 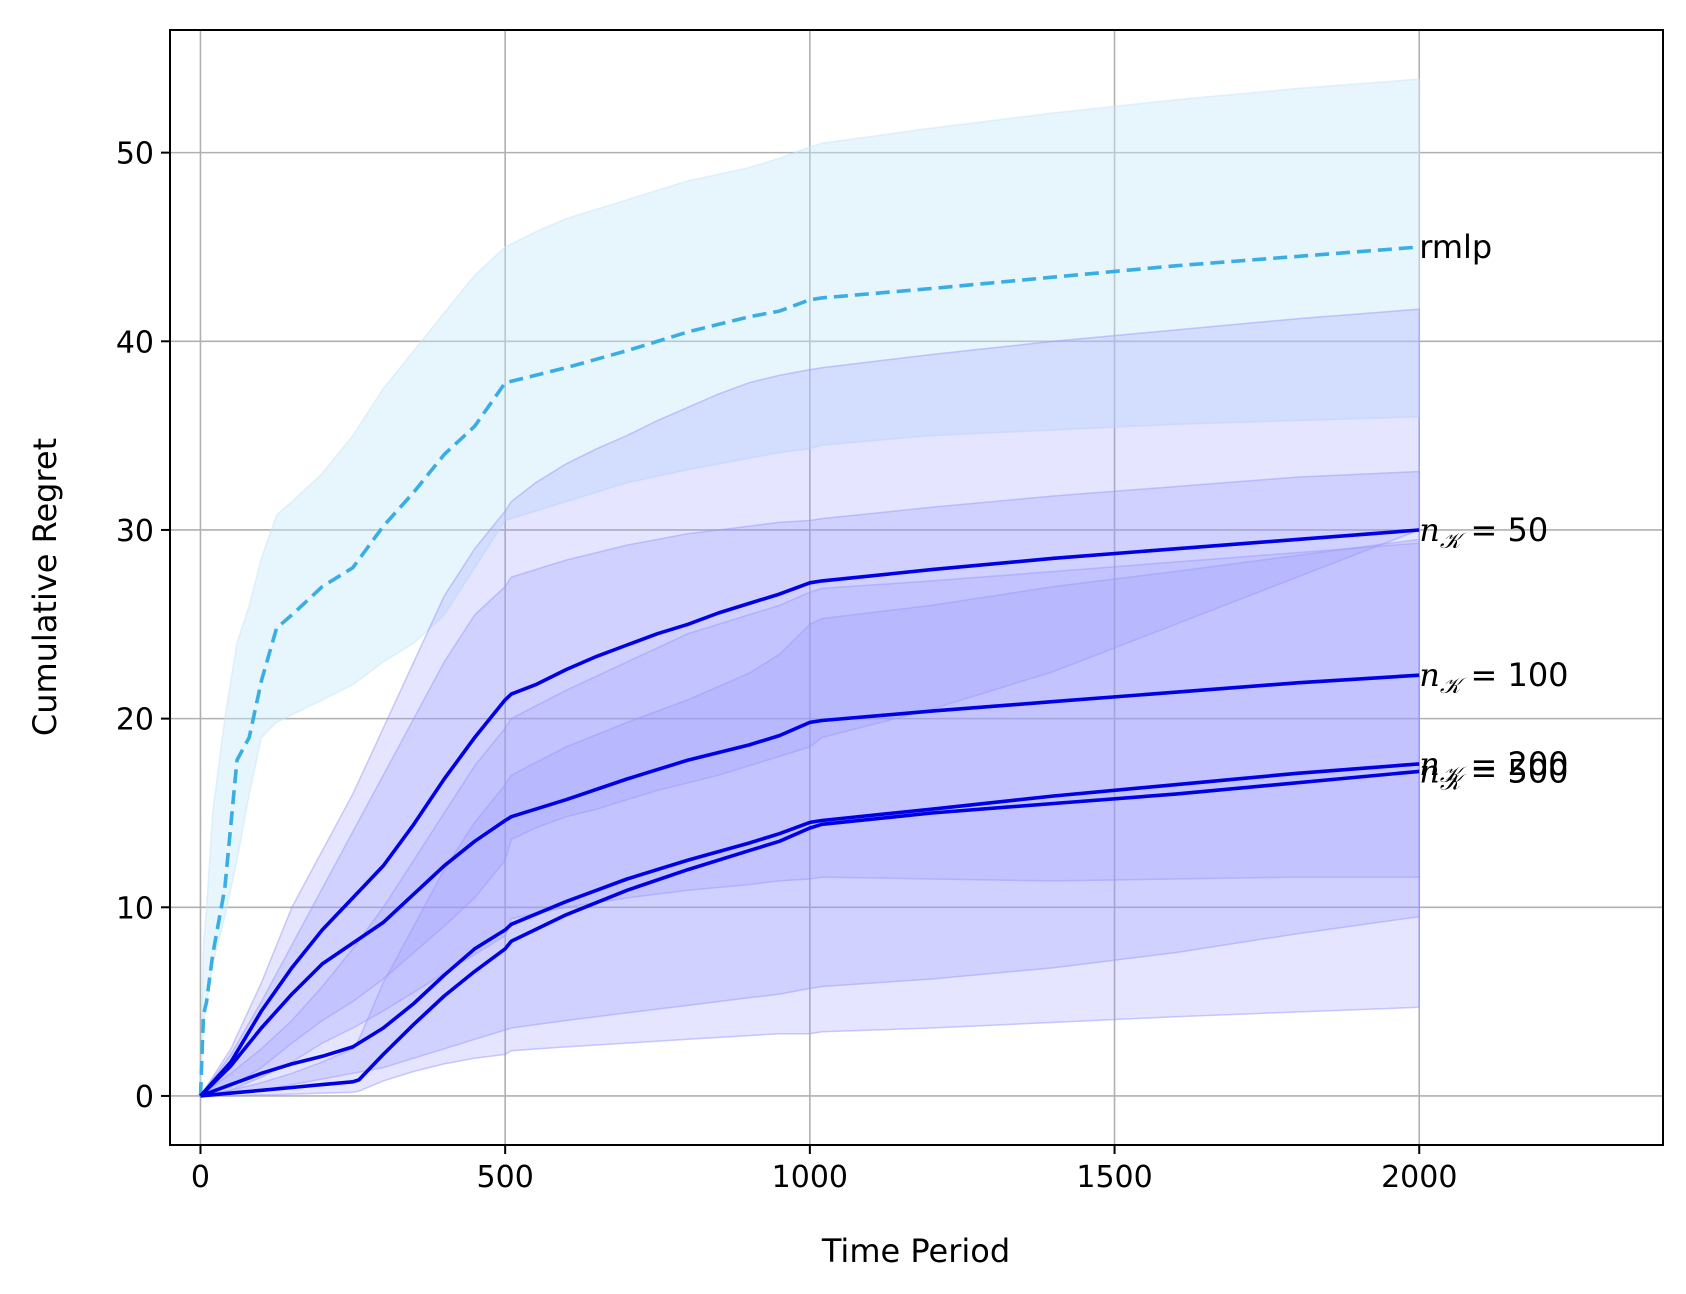 What do you see at coordinates (1514, 764) in the screenshot?
I see `series-label-value: = 200` at bounding box center [1514, 764].